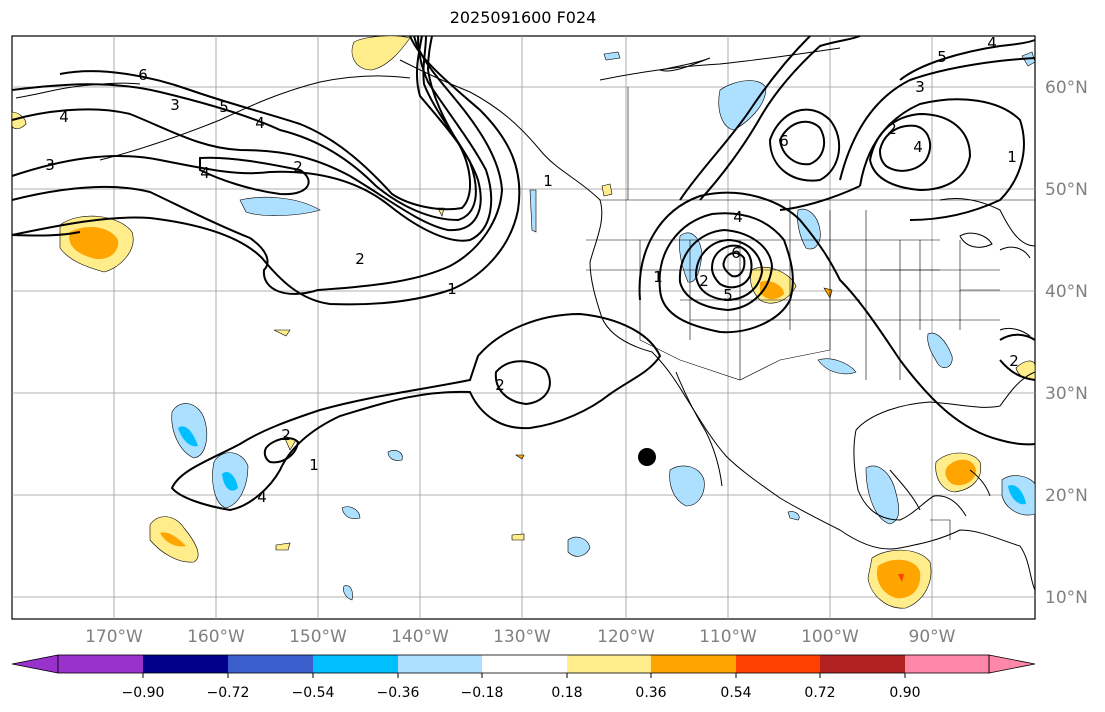 Image resolution: width=1105 pixels, height=712 pixels. I want to click on lat-label: 60°N, so click(1066, 88).